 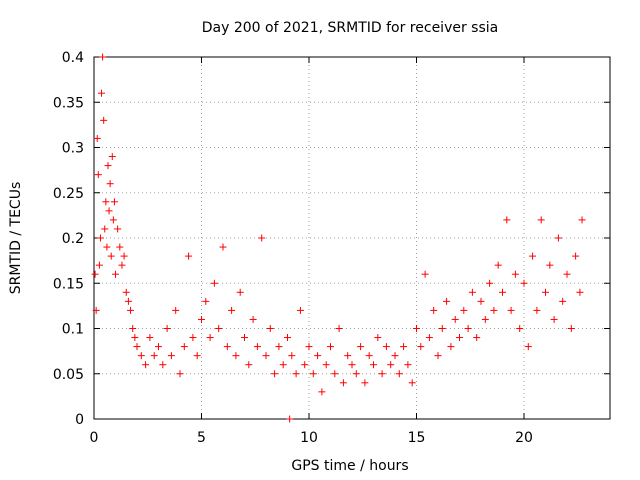 I want to click on y-axis-label: SRMTID / TECUs, so click(x=16, y=238).